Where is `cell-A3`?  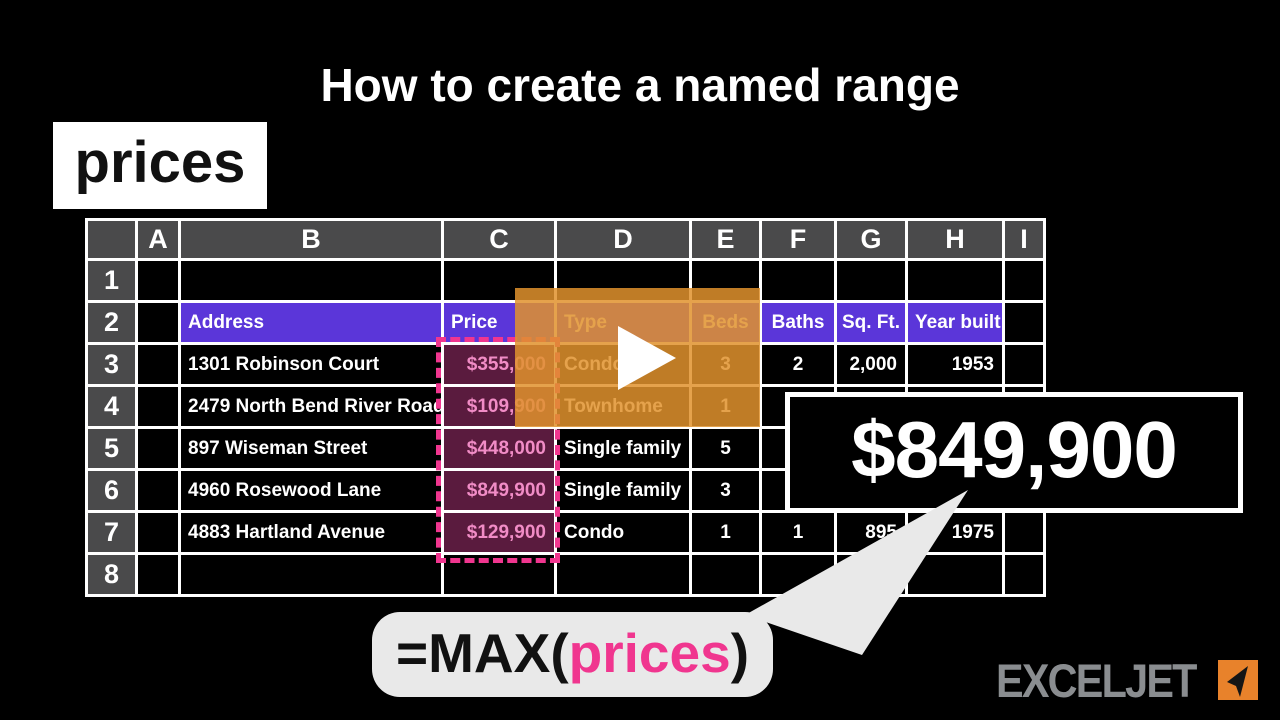 cell-A3 is located at coordinates (158, 364).